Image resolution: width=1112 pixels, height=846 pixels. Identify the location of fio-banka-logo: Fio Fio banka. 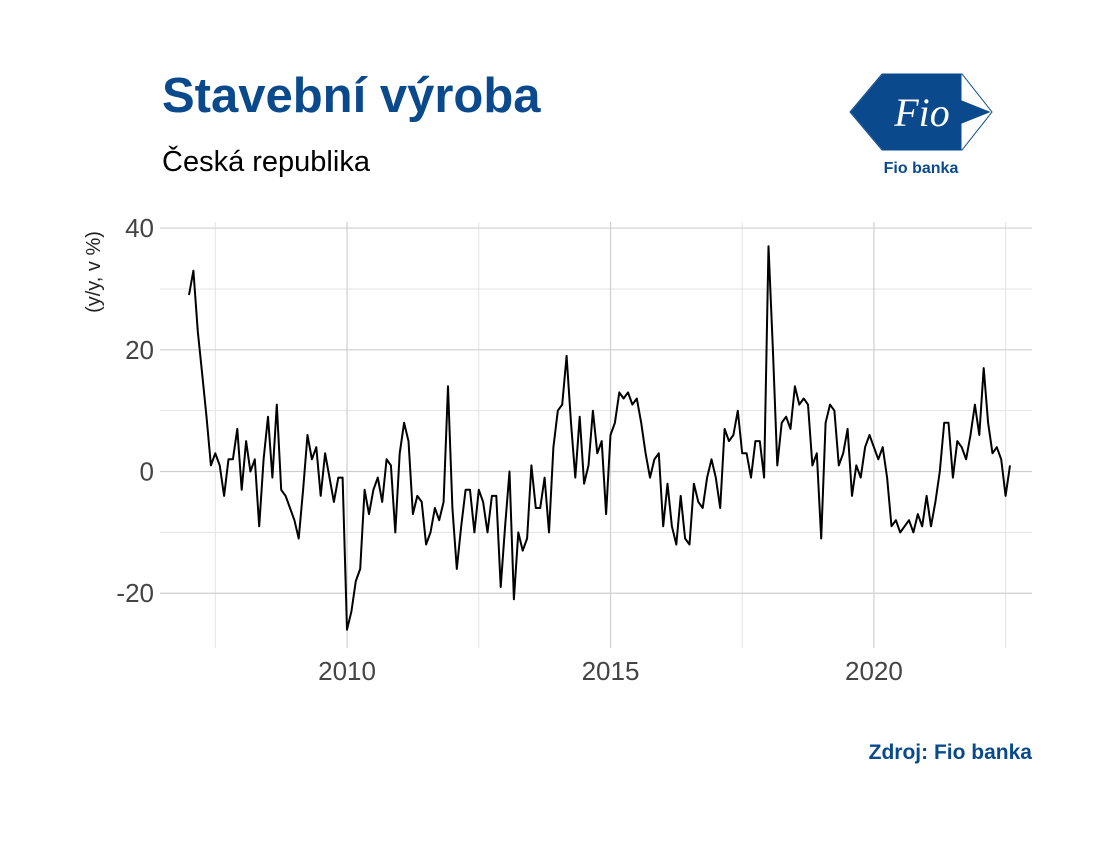
(921, 125).